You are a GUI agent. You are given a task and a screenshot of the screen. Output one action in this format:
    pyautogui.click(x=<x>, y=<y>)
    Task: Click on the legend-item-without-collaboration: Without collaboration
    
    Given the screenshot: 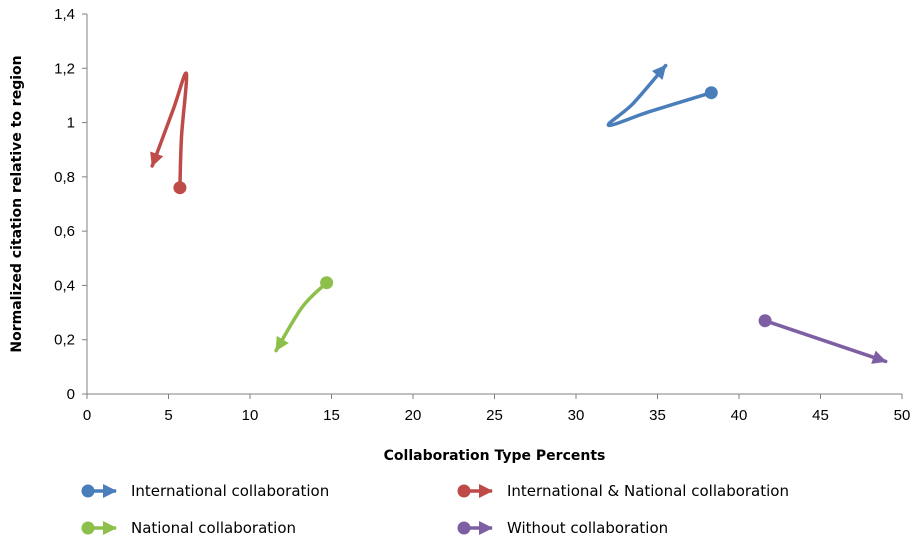 What is the action you would take?
    pyautogui.click(x=562, y=528)
    